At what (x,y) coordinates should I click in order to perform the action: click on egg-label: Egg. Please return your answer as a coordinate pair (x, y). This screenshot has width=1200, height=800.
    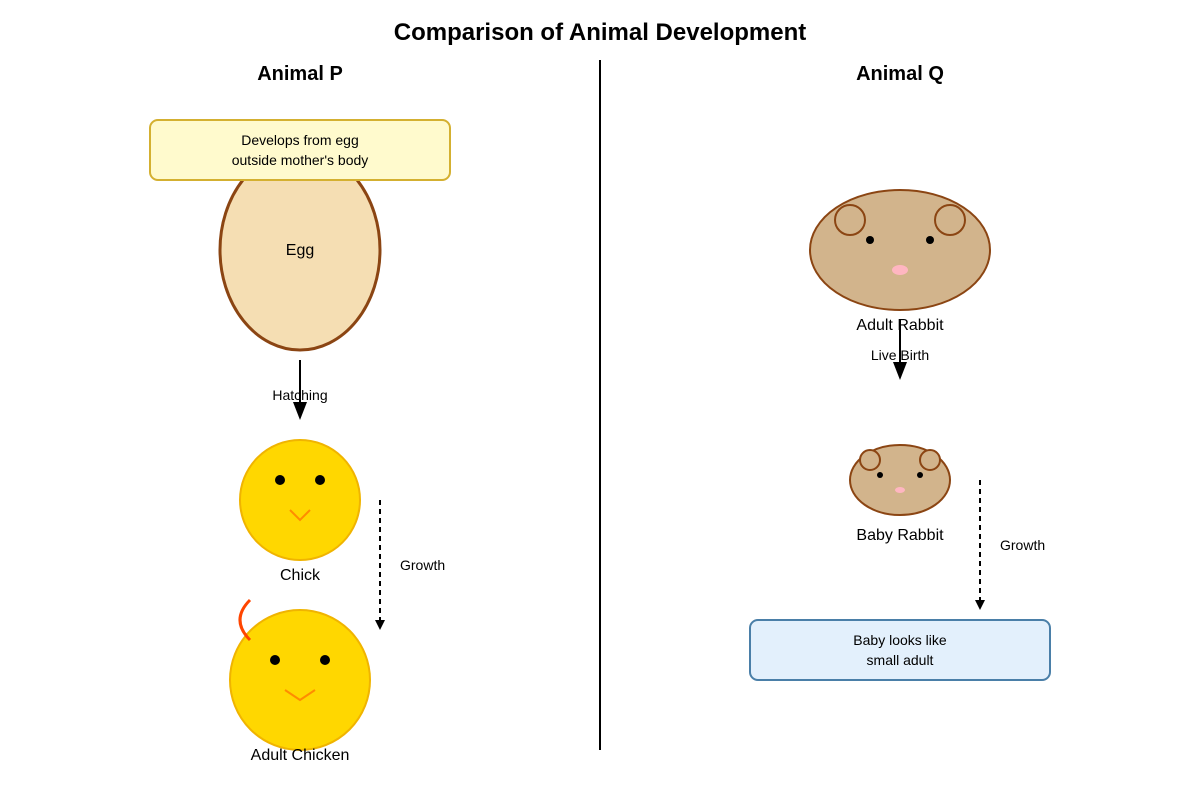
    Looking at the image, I should click on (300, 250).